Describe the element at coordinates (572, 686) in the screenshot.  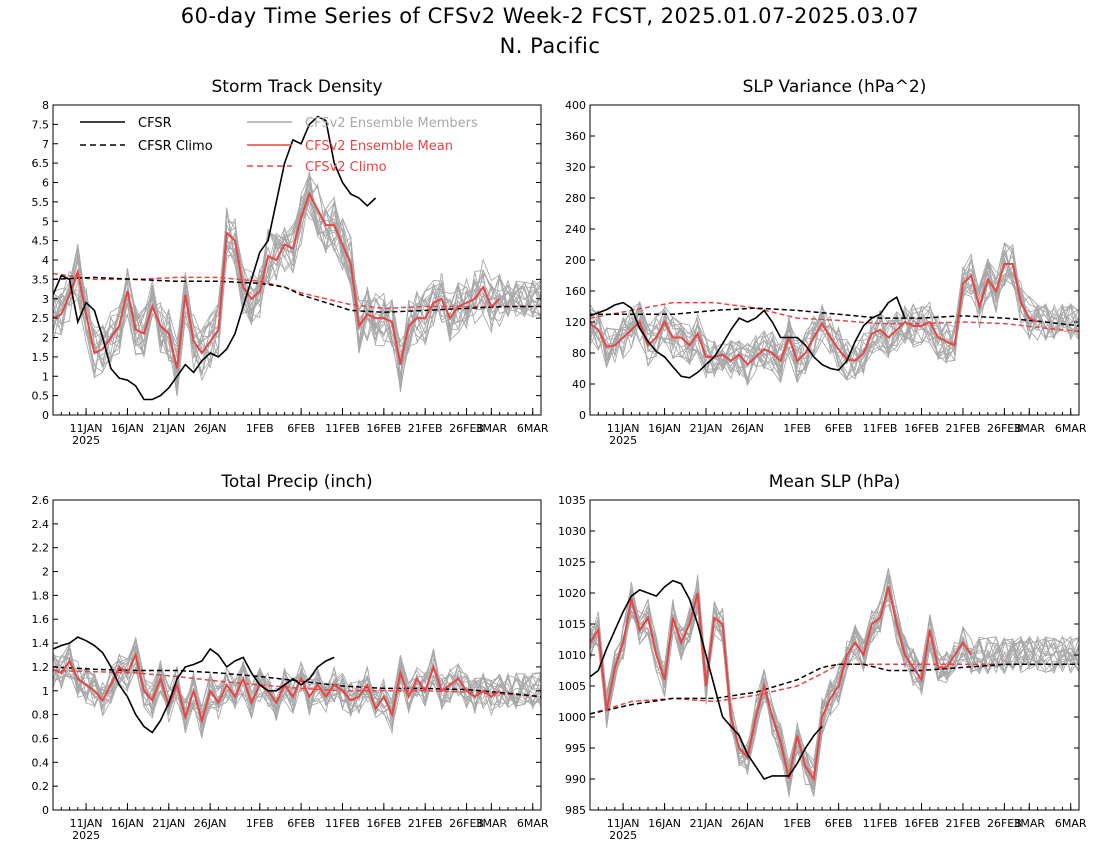
I see `y-tick-label: 1005` at that location.